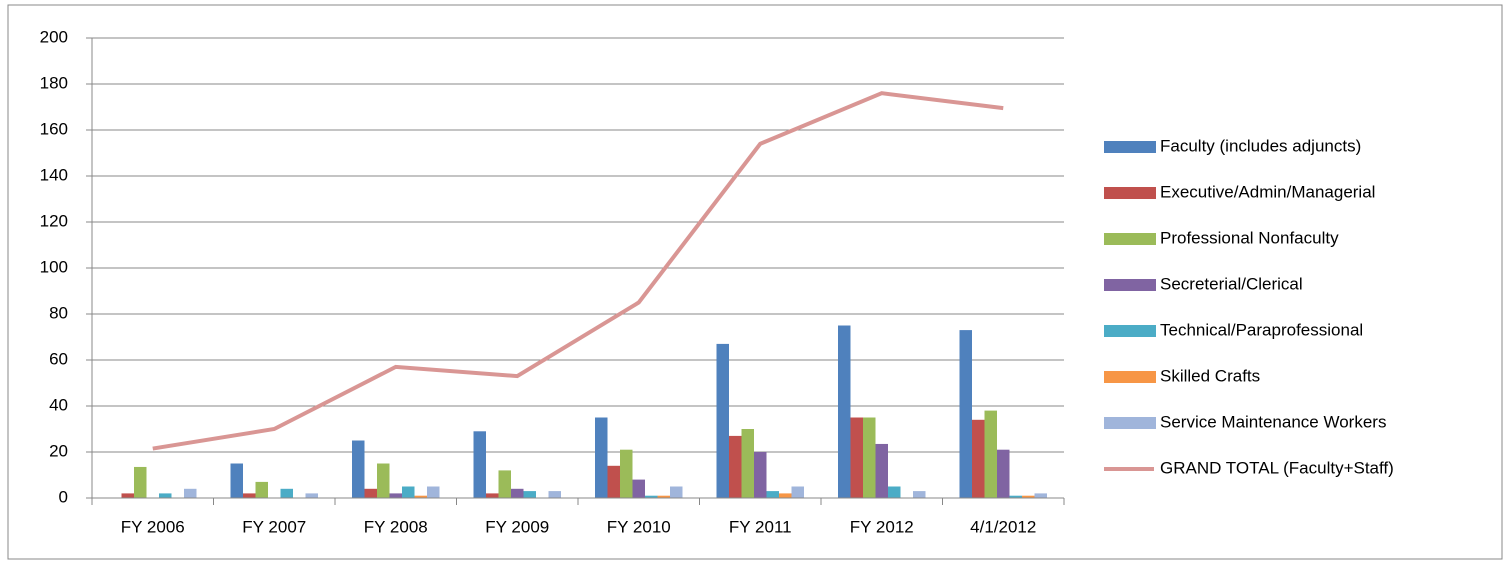  Describe the element at coordinates (396, 526) in the screenshot. I see `x-tick-label: FY 2008` at that location.